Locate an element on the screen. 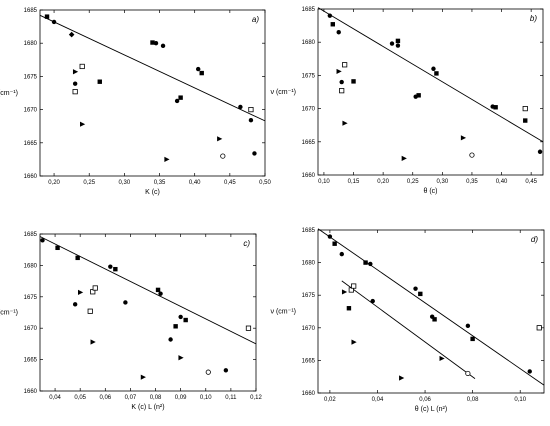 This screenshot has width=550, height=426. x-tick-label: 0,11 is located at coordinates (231, 398).